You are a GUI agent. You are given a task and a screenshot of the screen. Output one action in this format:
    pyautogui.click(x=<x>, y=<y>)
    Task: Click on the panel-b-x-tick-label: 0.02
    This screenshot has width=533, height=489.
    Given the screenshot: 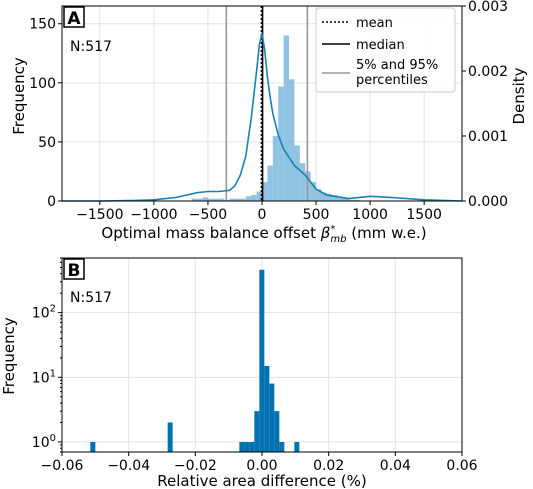 What is the action you would take?
    pyautogui.click(x=328, y=466)
    